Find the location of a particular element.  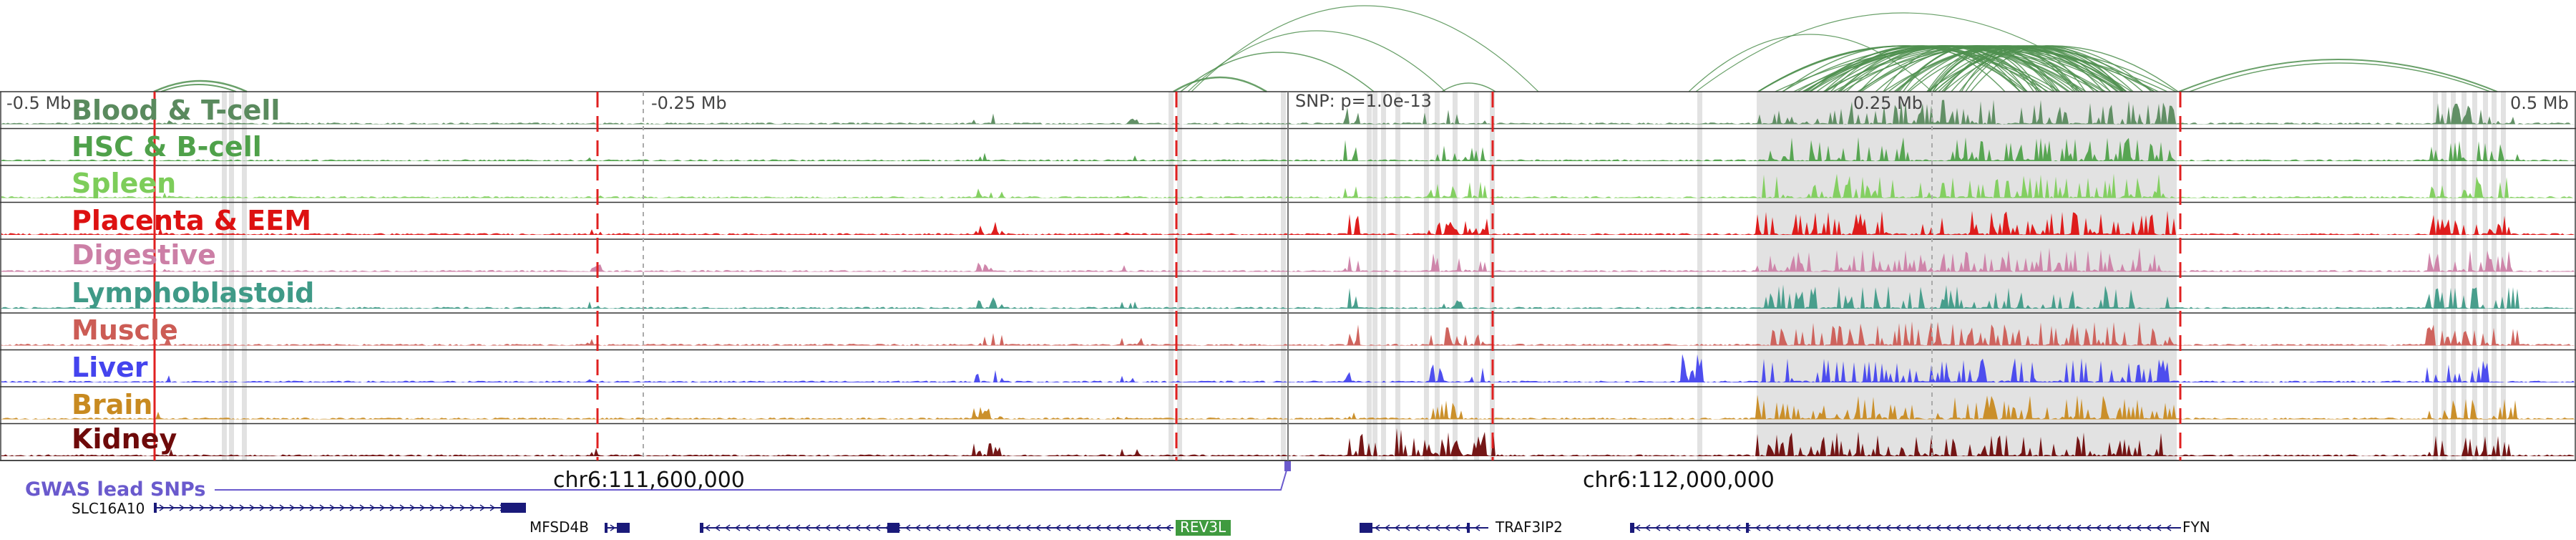

snp-label: SNP: p=1.0e-13 is located at coordinates (1363, 101).